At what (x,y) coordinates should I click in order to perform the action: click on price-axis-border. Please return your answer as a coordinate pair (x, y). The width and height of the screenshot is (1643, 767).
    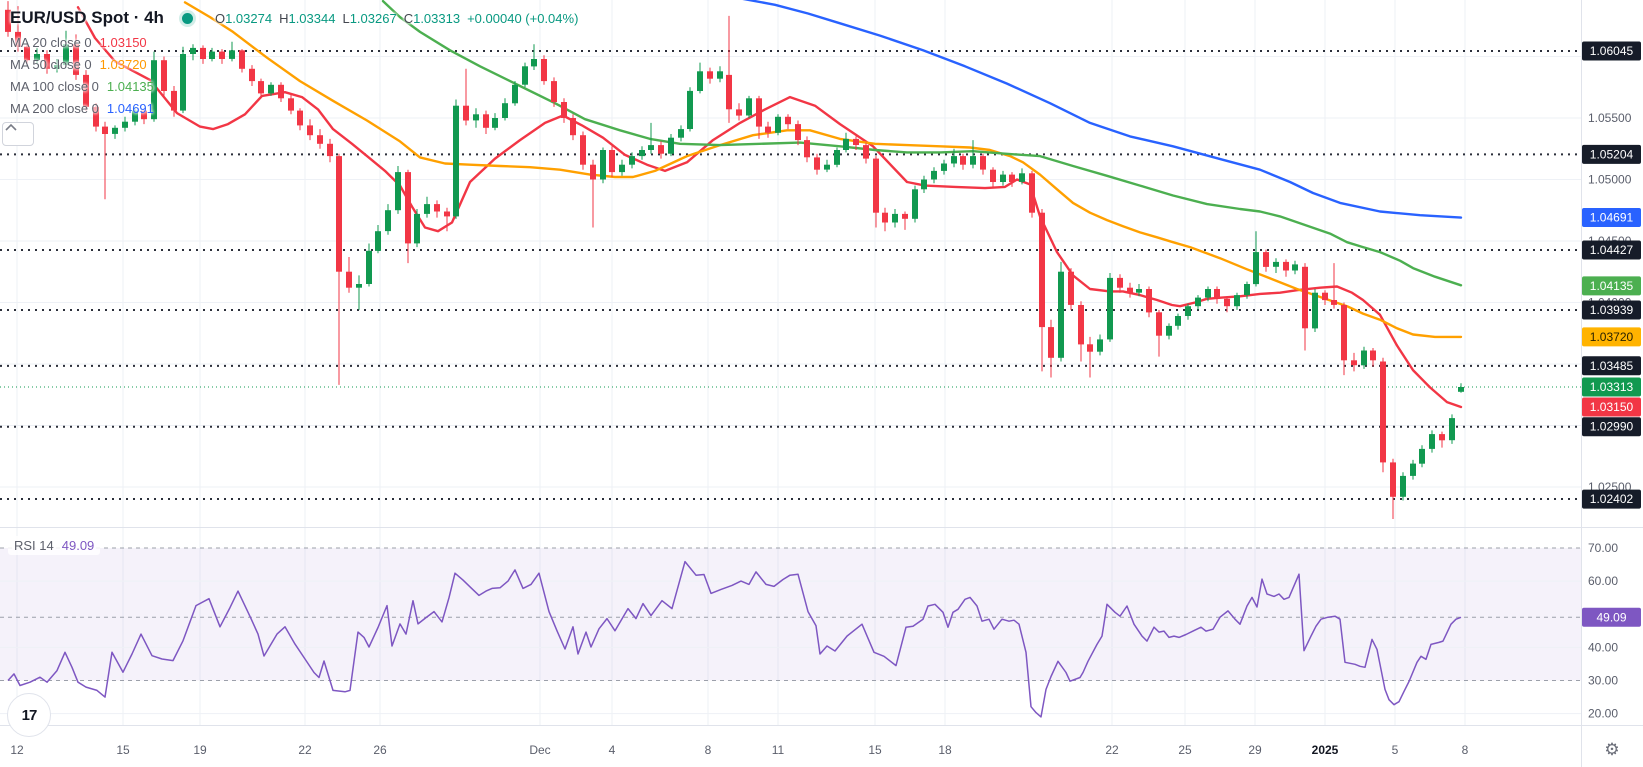
    Looking at the image, I should click on (1581, 383).